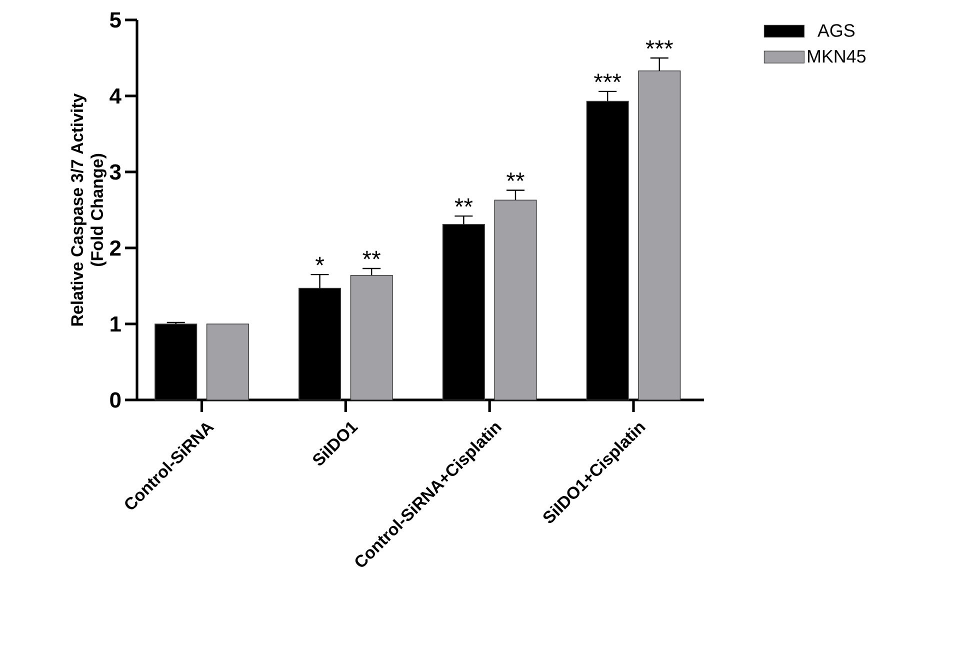  Describe the element at coordinates (115, 172) in the screenshot. I see `y-tick-label: 3` at that location.